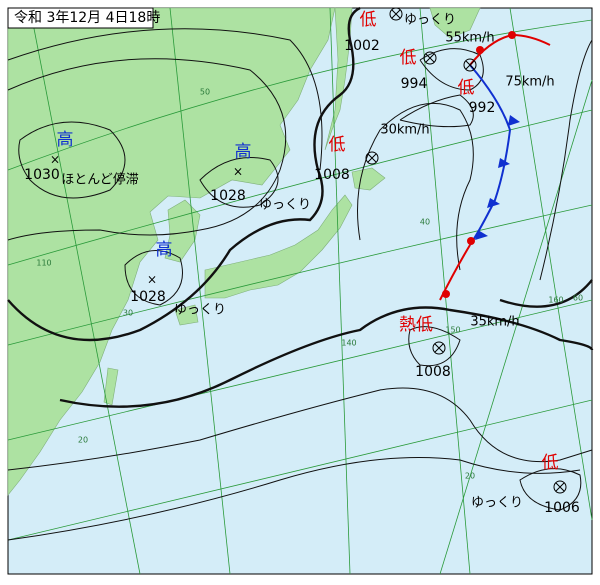 Image resolution: width=600 pixels, height=585 pixels. I want to click on fronts, so click(495, 166).